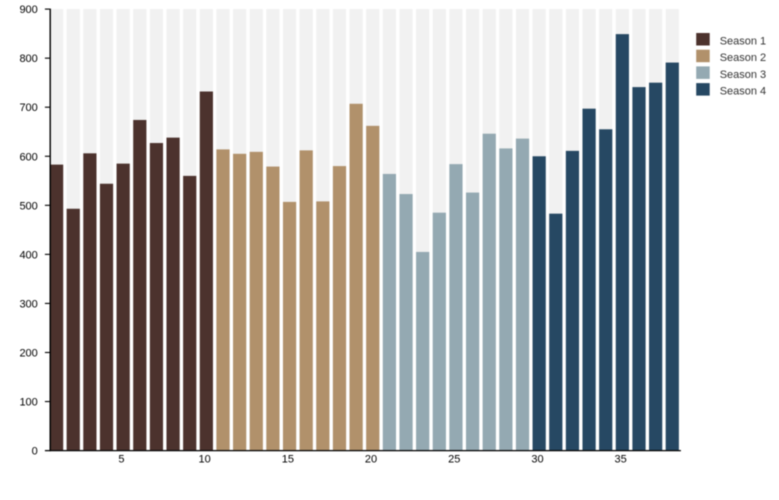  I want to click on svg-text: 400, so click(28, 255).